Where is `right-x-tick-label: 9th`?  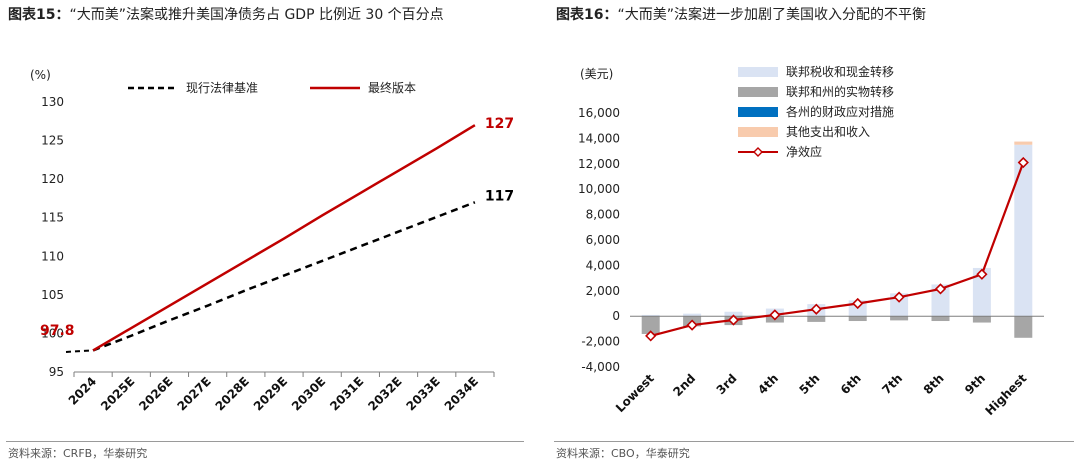 right-x-tick-label: 9th is located at coordinates (975, 384).